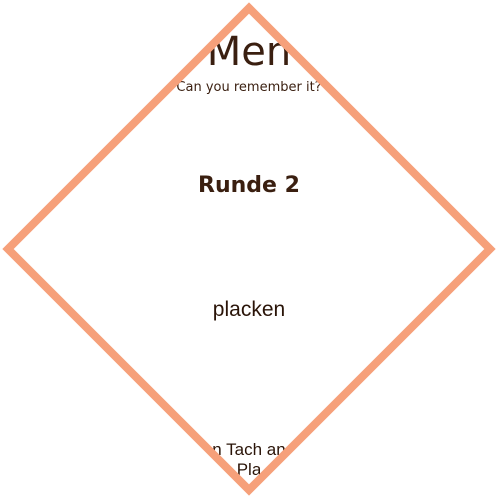 This screenshot has width=498, height=498. Describe the element at coordinates (249, 87) in the screenshot. I see `app-subtitle: Can you remember it?` at that location.